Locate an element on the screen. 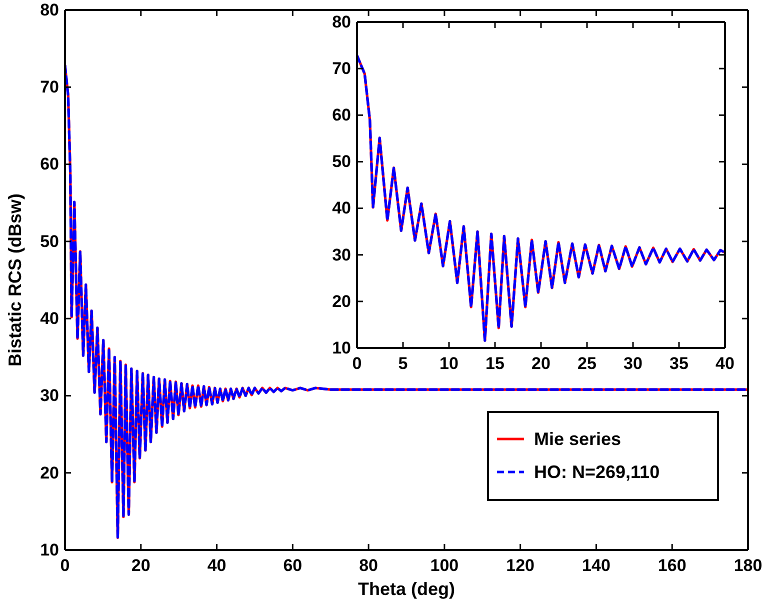  x-axis-title: Theta (deg) is located at coordinates (406, 589).